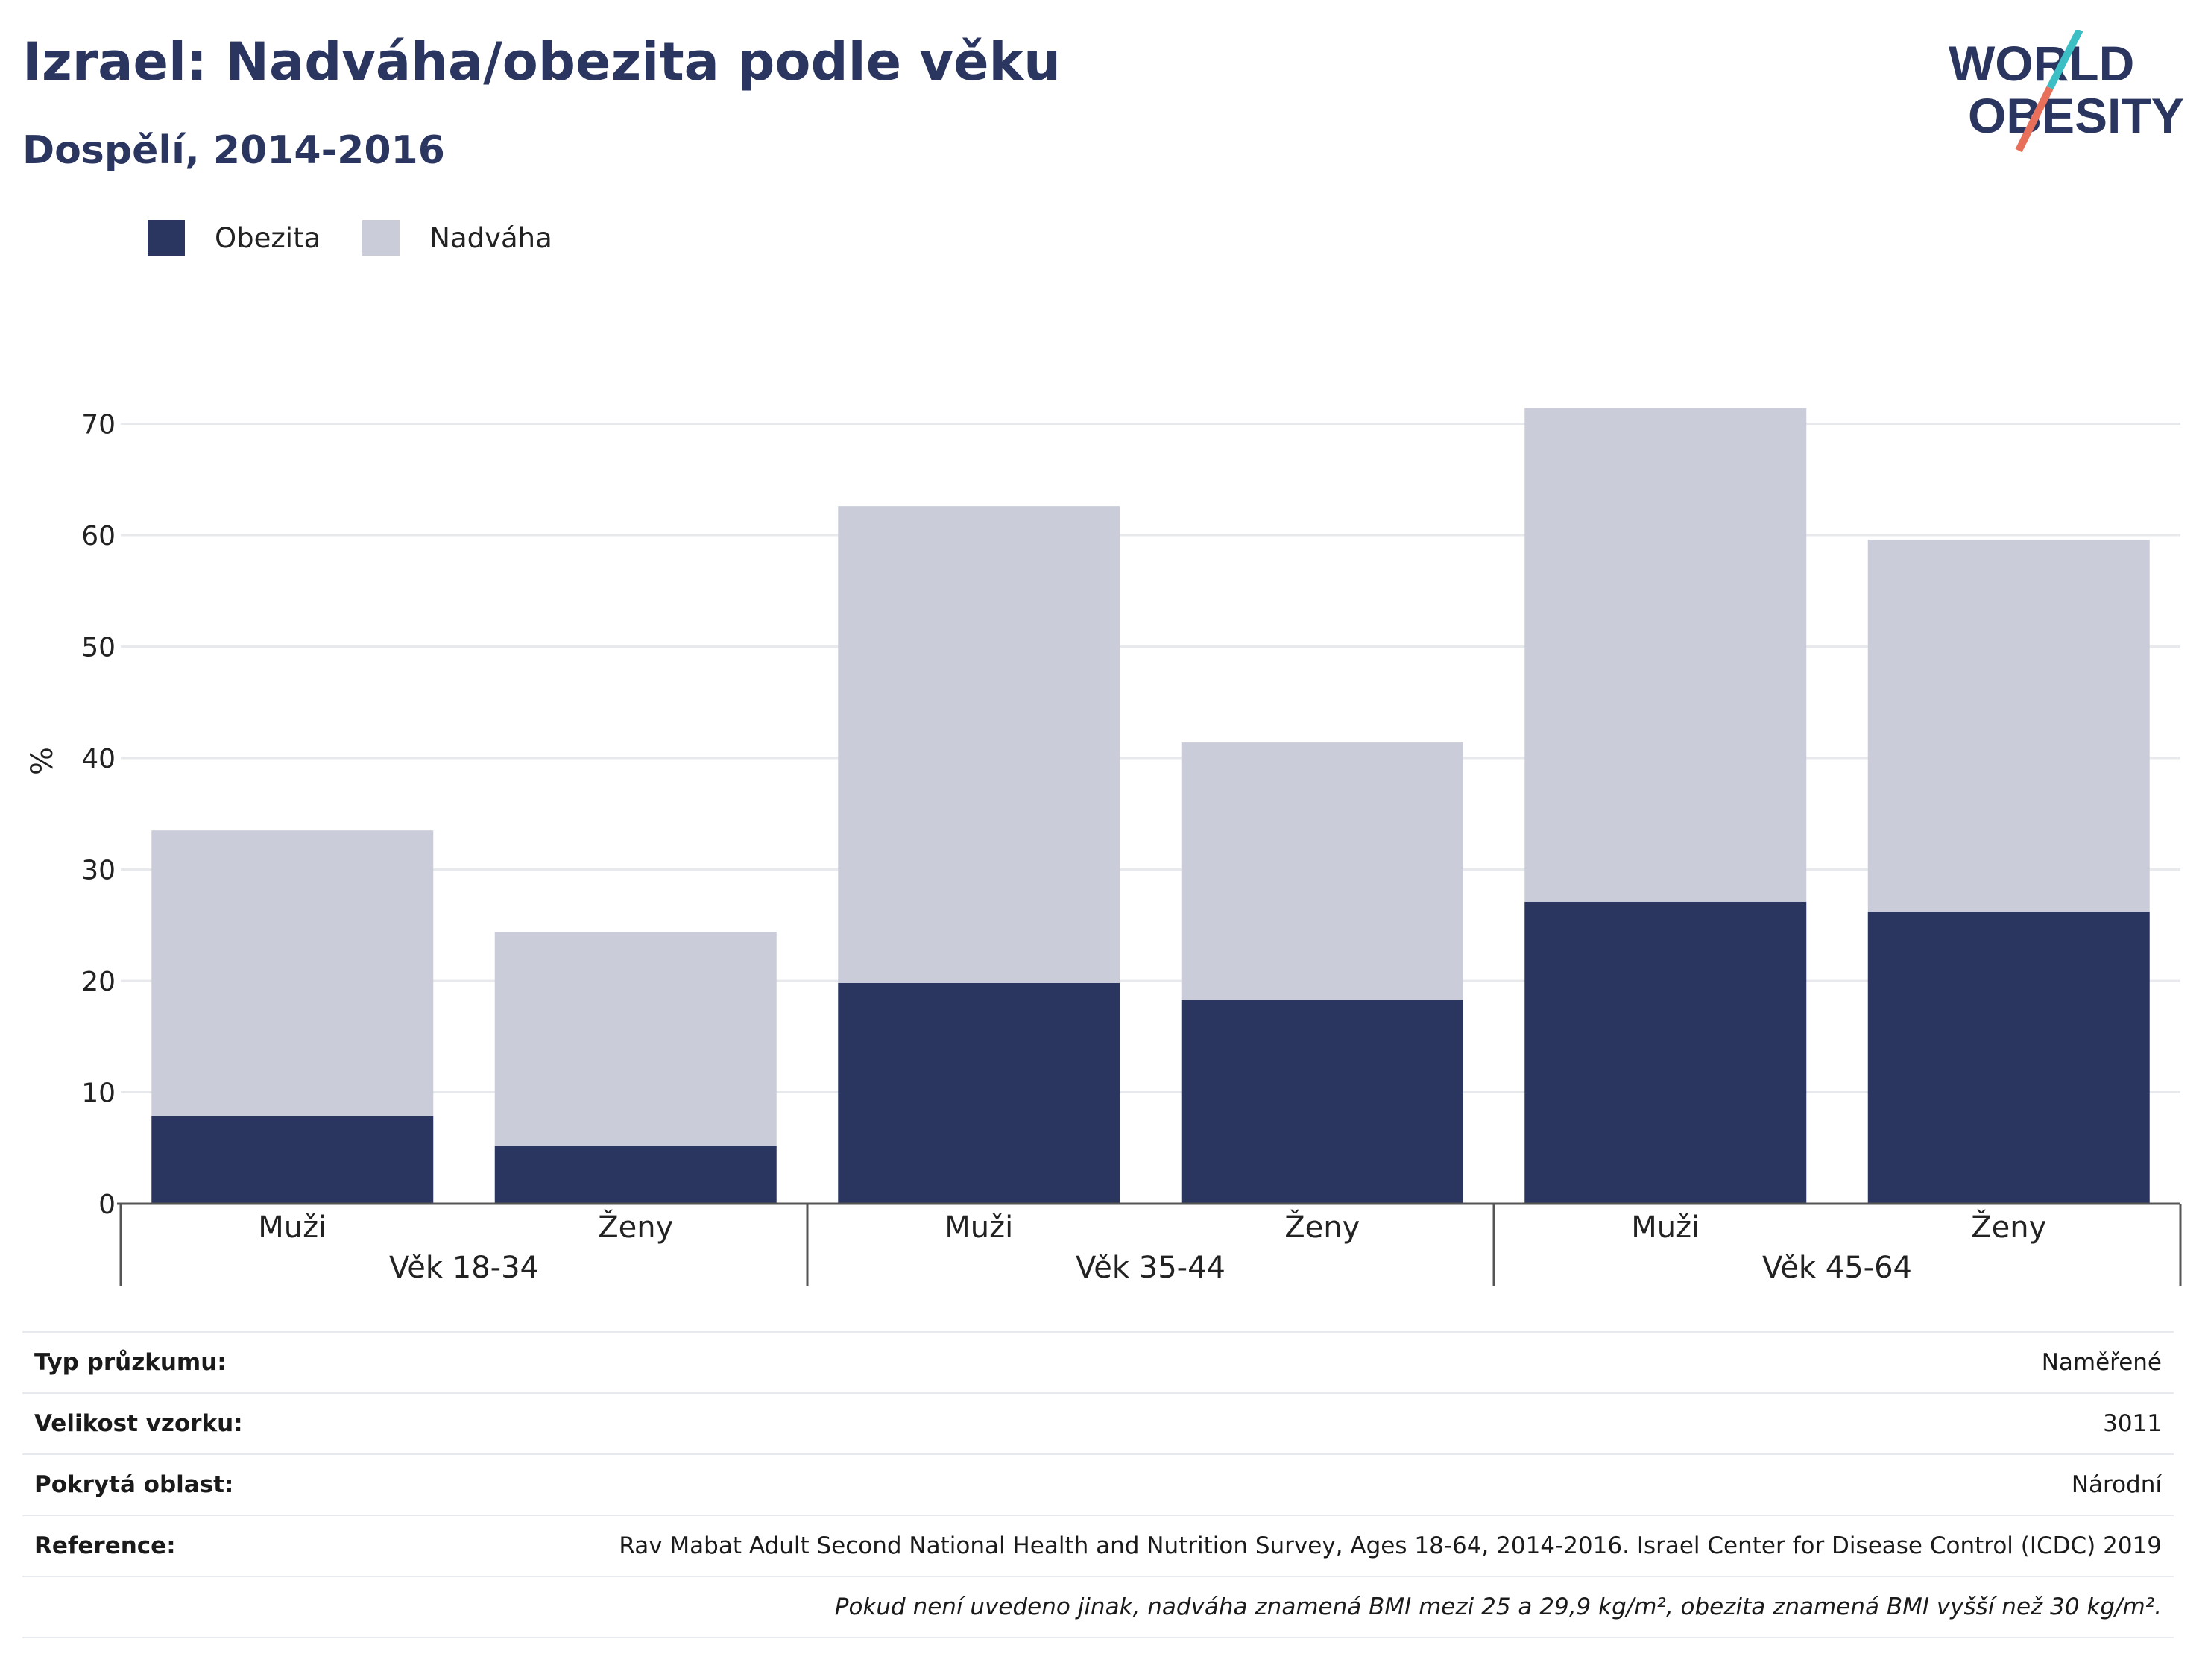 The height and width of the screenshot is (1680, 2205). I want to click on y-tick-label: 40, so click(98, 759).